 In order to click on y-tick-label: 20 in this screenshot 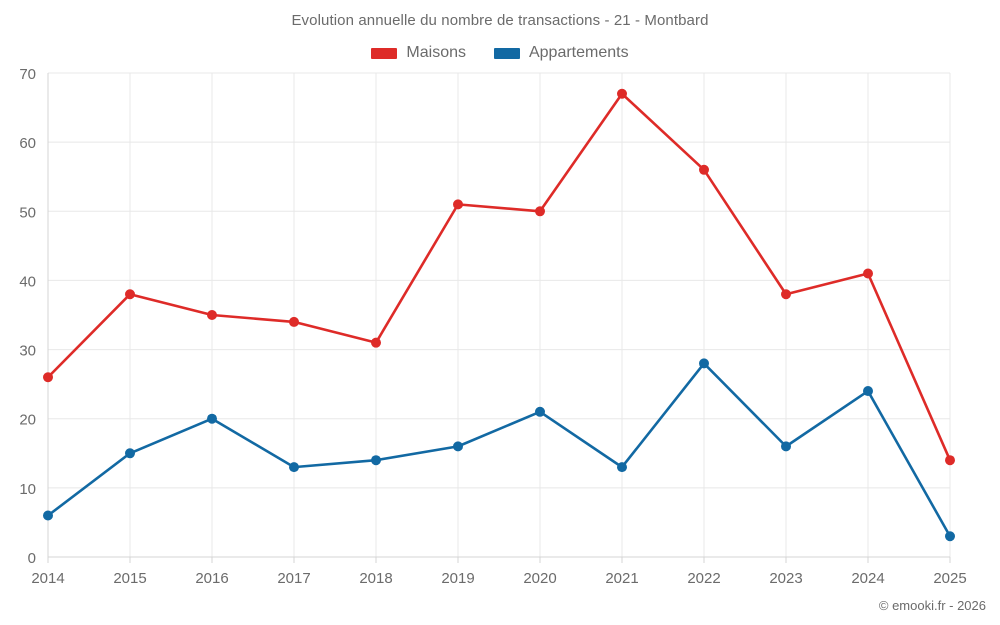, I will do `click(27, 420)`.